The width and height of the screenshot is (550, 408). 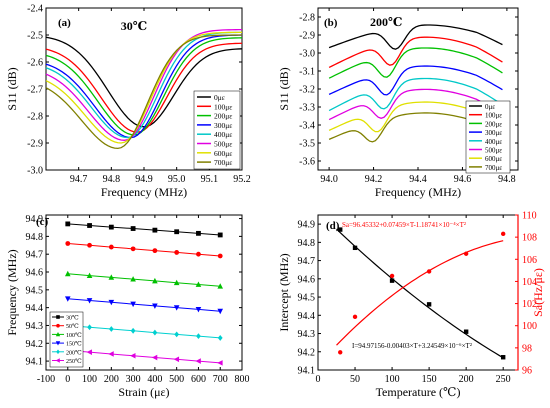 I want to click on panel-condition: 30℃, so click(x=134, y=26).